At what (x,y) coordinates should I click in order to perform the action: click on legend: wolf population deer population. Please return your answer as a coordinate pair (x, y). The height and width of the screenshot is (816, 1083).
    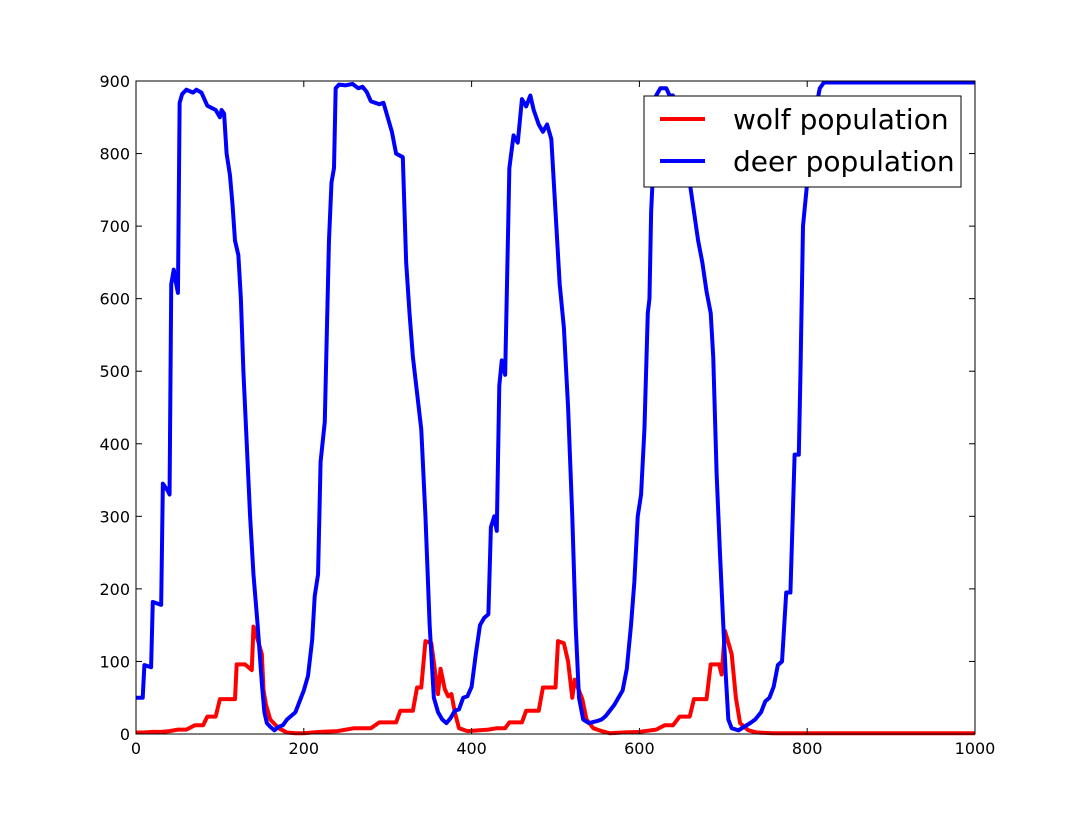
    Looking at the image, I should click on (802, 141).